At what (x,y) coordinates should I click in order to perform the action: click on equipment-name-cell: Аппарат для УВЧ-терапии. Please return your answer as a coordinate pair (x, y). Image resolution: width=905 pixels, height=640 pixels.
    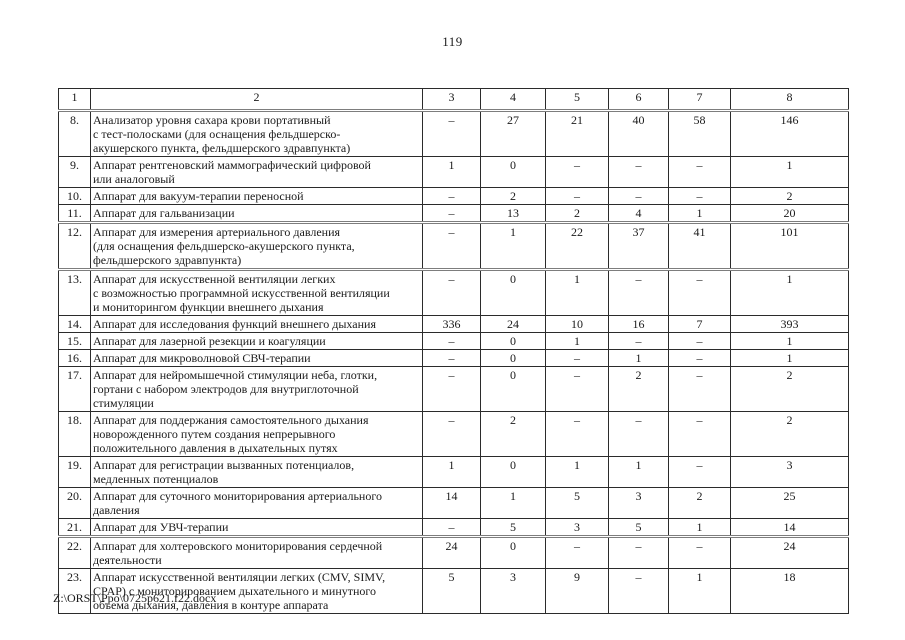
    Looking at the image, I should click on (256, 528).